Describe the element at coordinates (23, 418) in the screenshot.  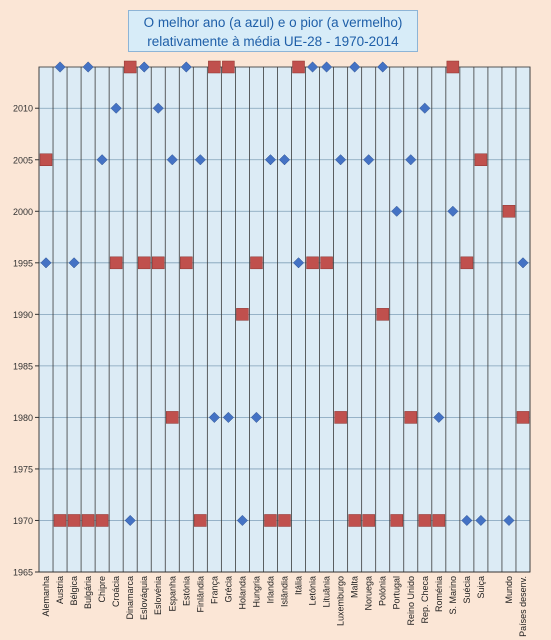
I see `y-tick-label: 1980` at that location.